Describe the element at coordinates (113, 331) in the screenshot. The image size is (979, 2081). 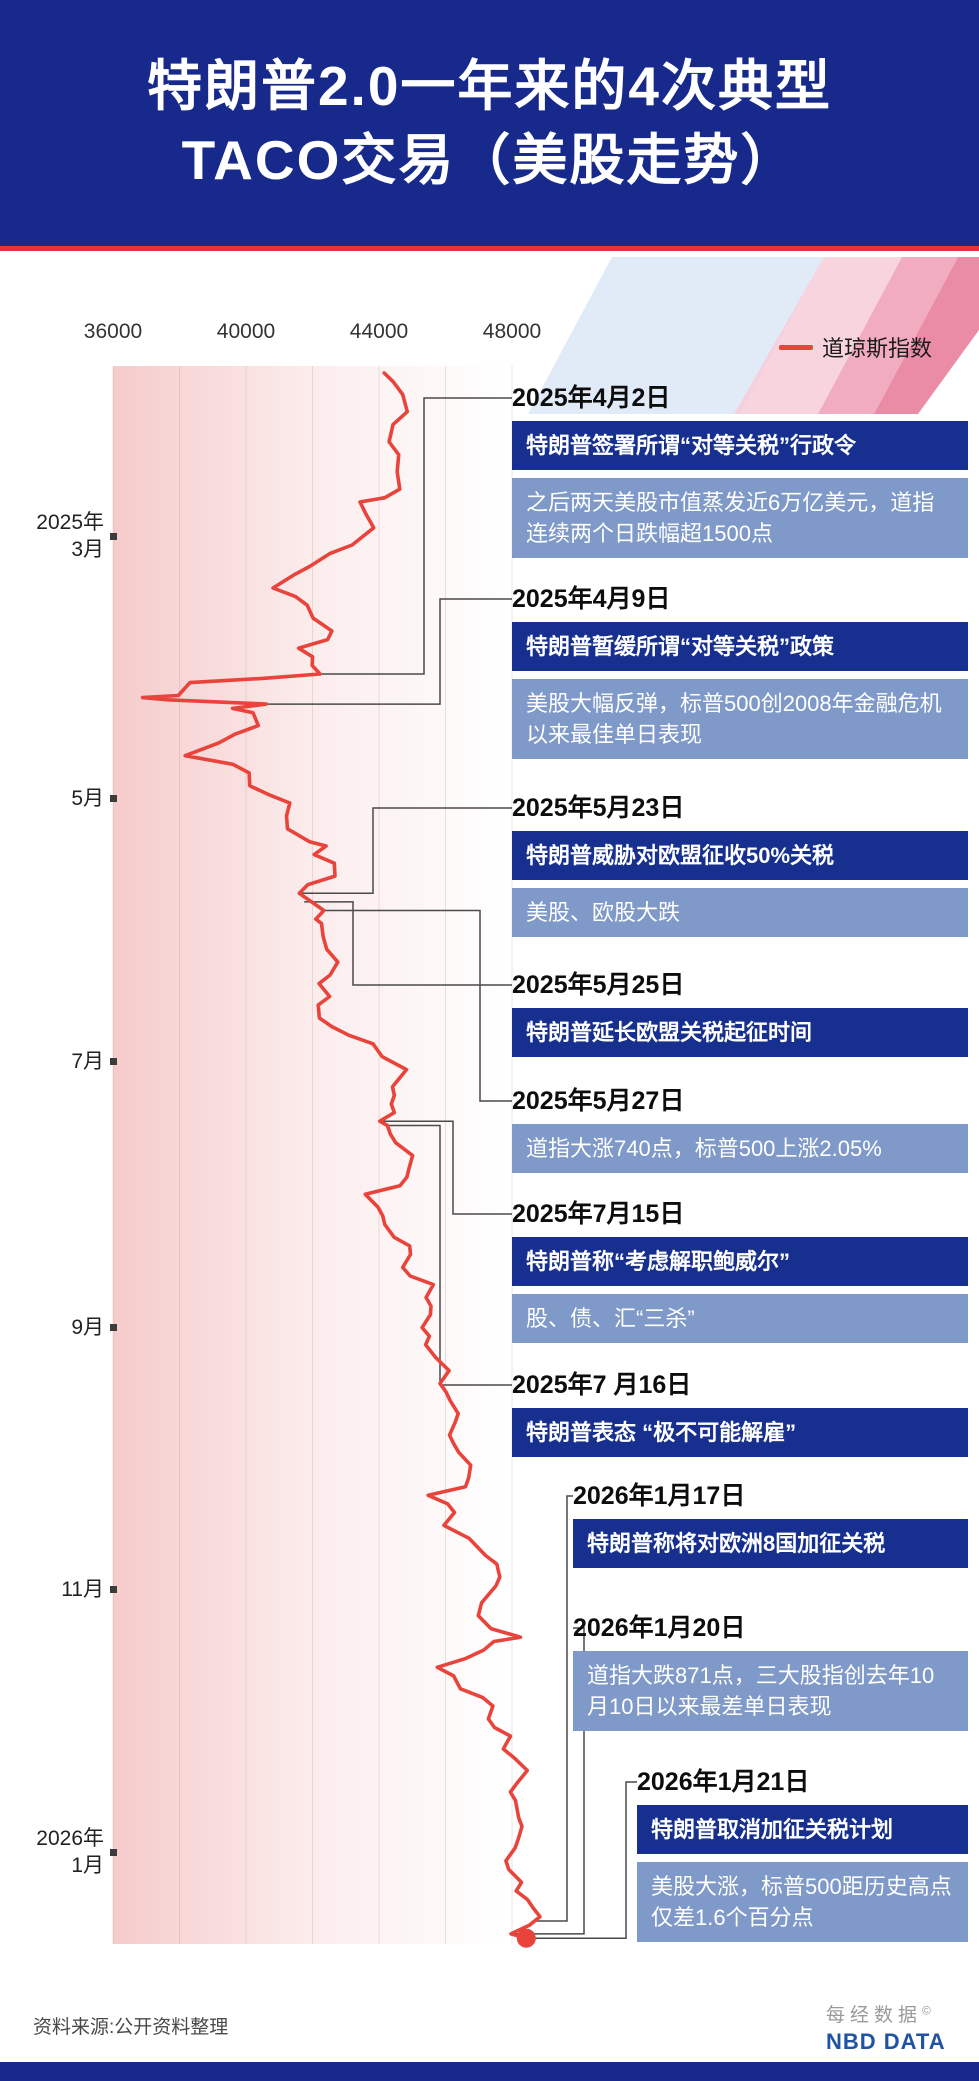
I see `x-axis-tick-label: 36000` at that location.